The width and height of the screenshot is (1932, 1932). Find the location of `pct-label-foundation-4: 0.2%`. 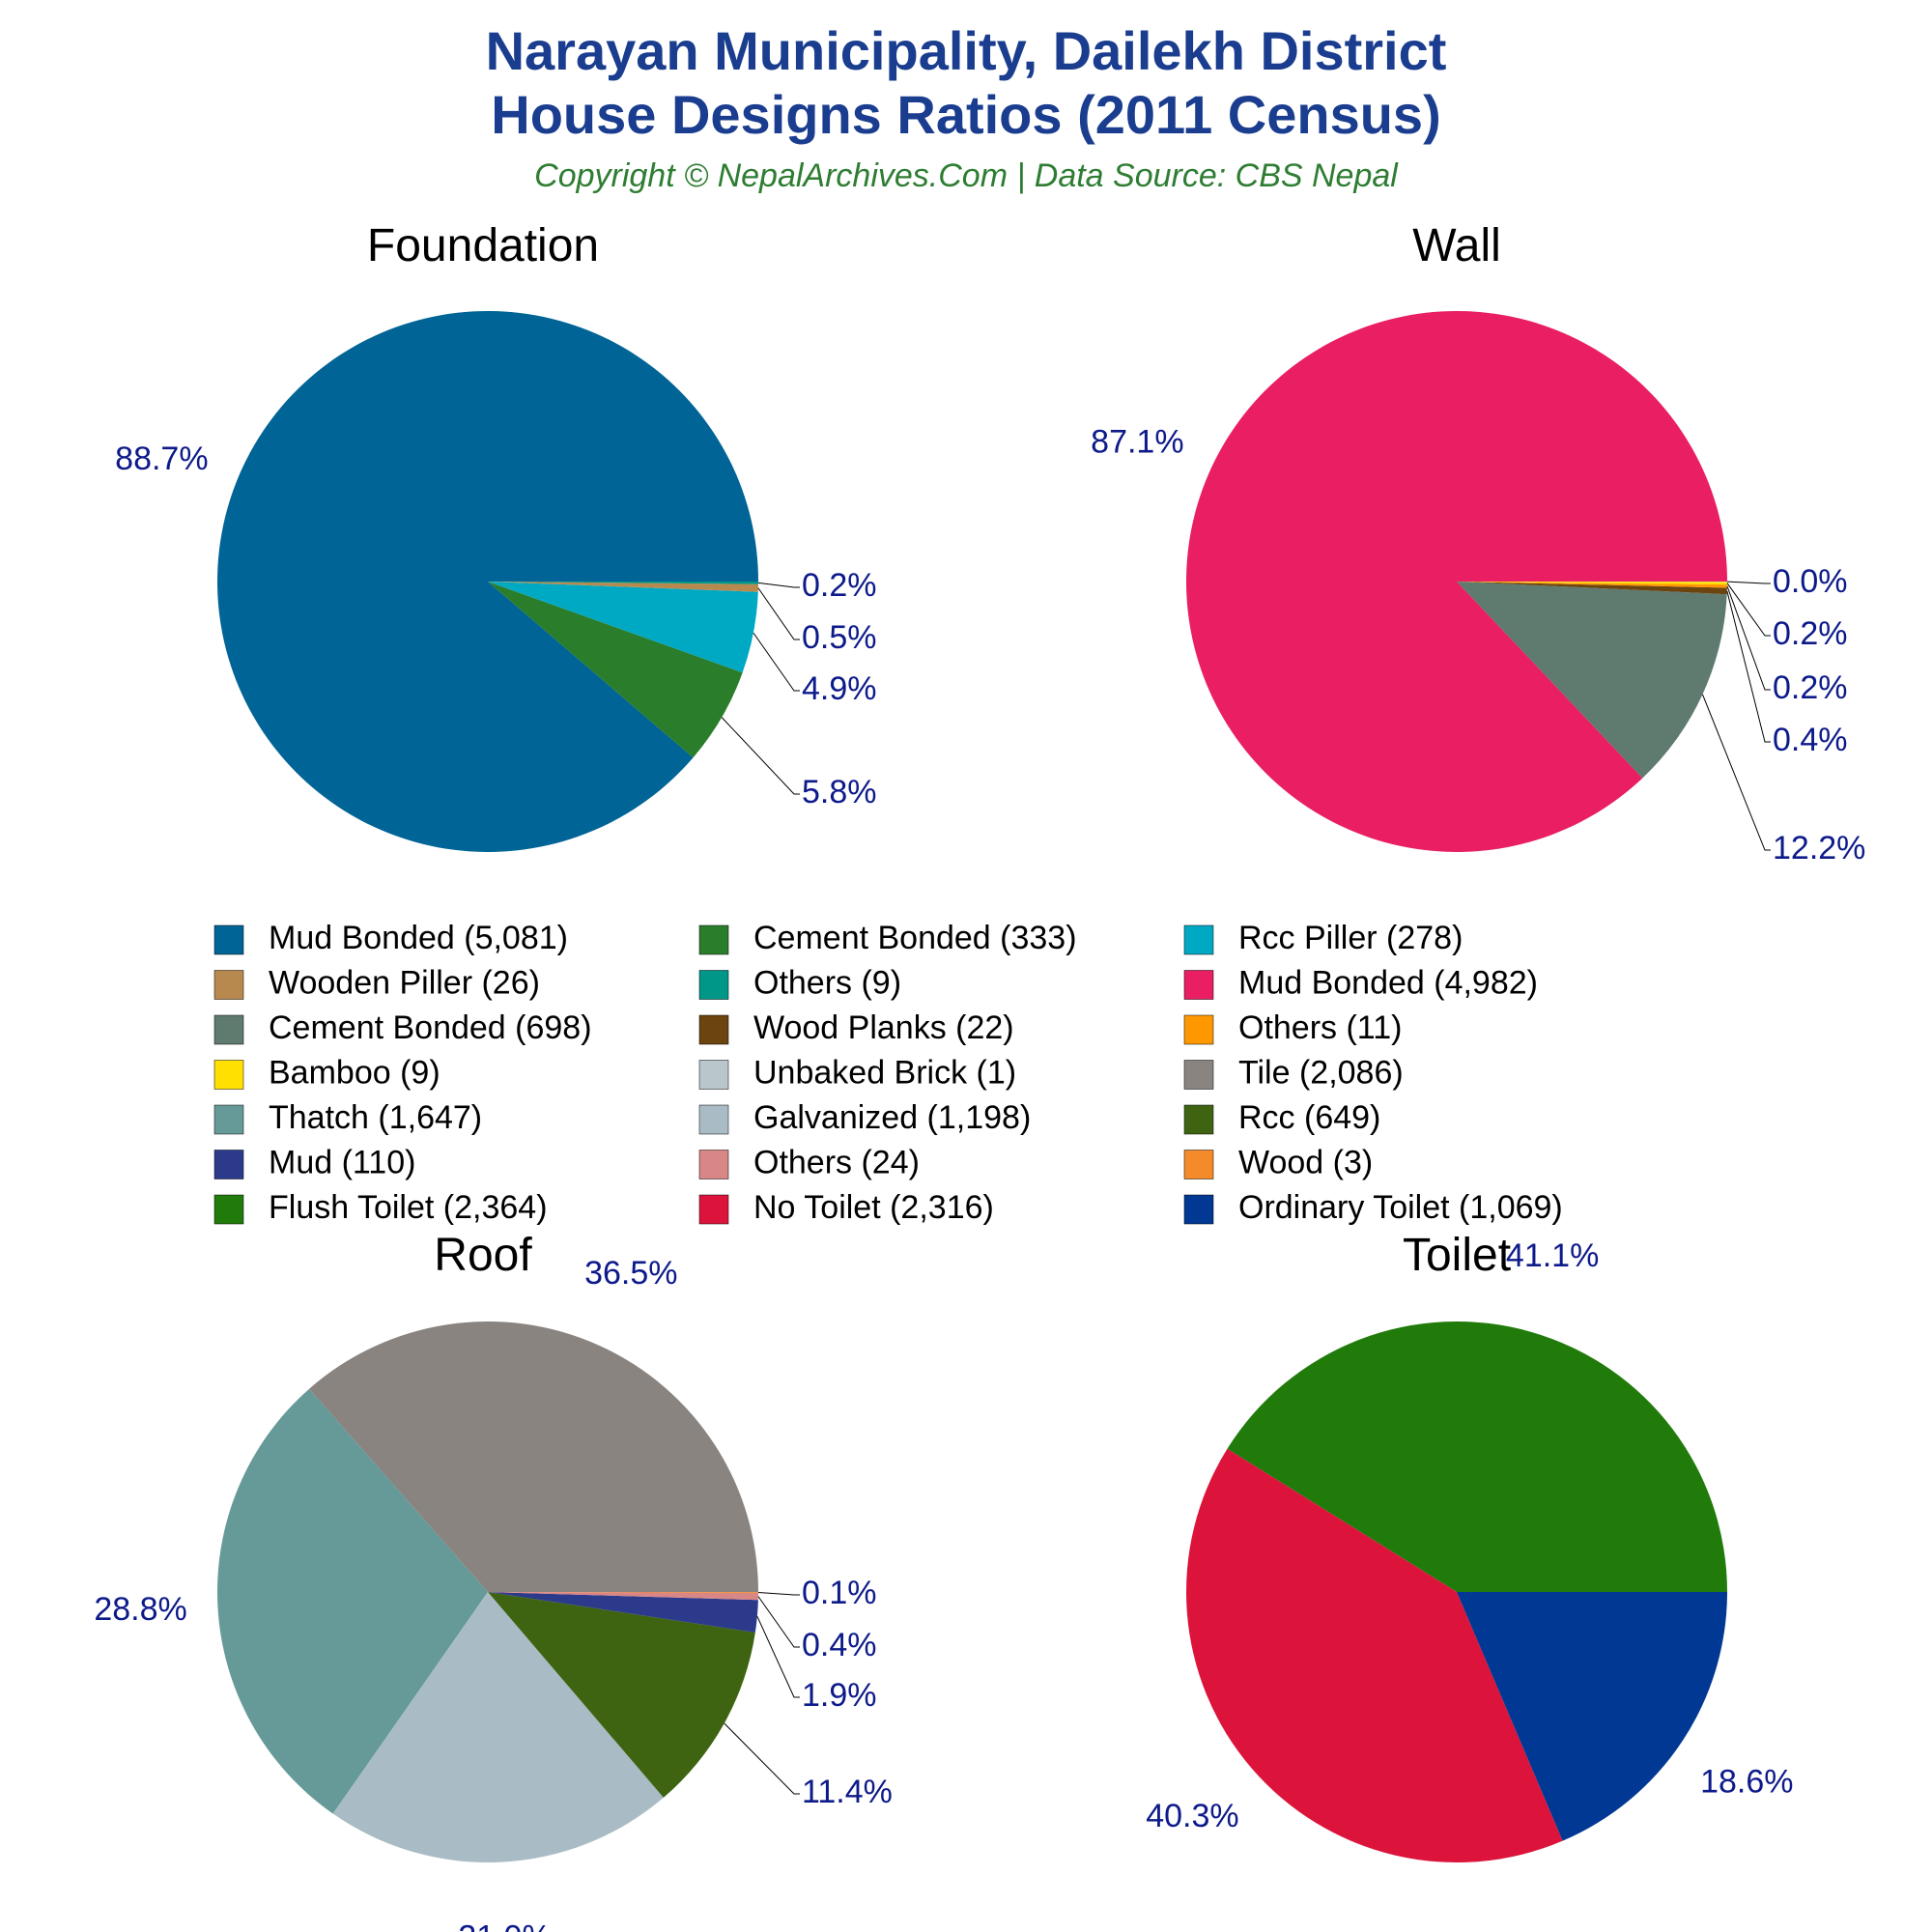

pct-label-foundation-4: 0.2% is located at coordinates (839, 585).